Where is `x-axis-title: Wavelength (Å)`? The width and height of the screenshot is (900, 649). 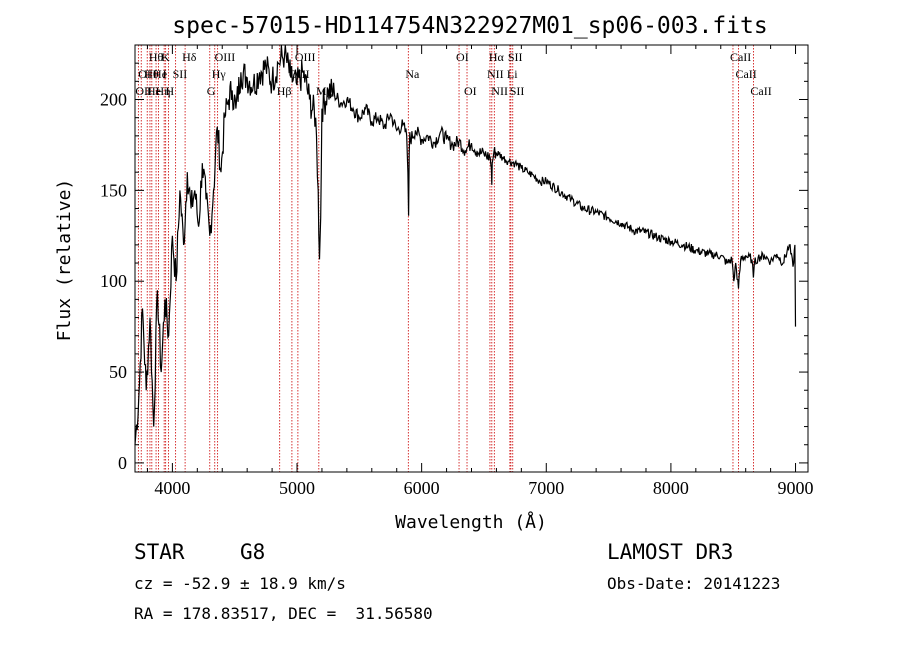
x-axis-title: Wavelength (Å) is located at coordinates (471, 522).